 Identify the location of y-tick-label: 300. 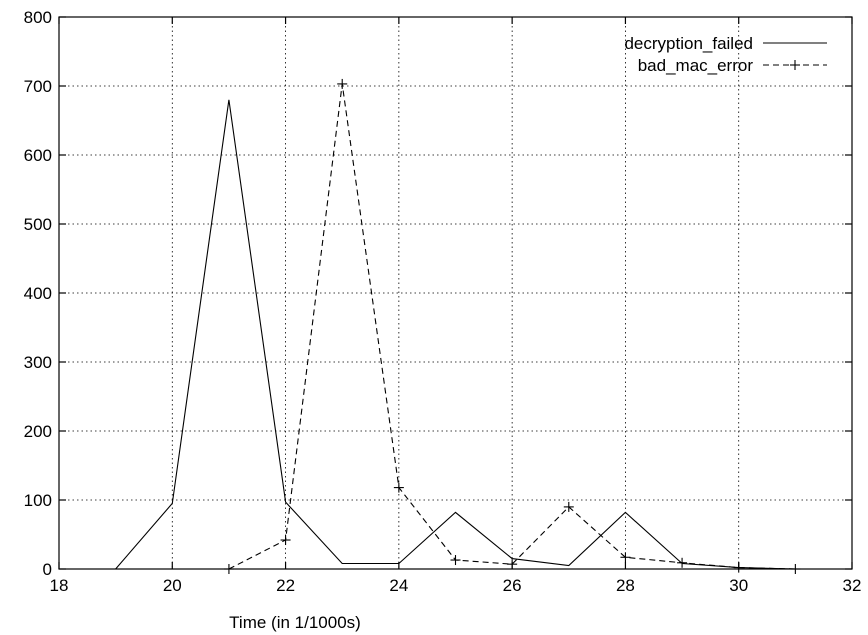
(38, 362).